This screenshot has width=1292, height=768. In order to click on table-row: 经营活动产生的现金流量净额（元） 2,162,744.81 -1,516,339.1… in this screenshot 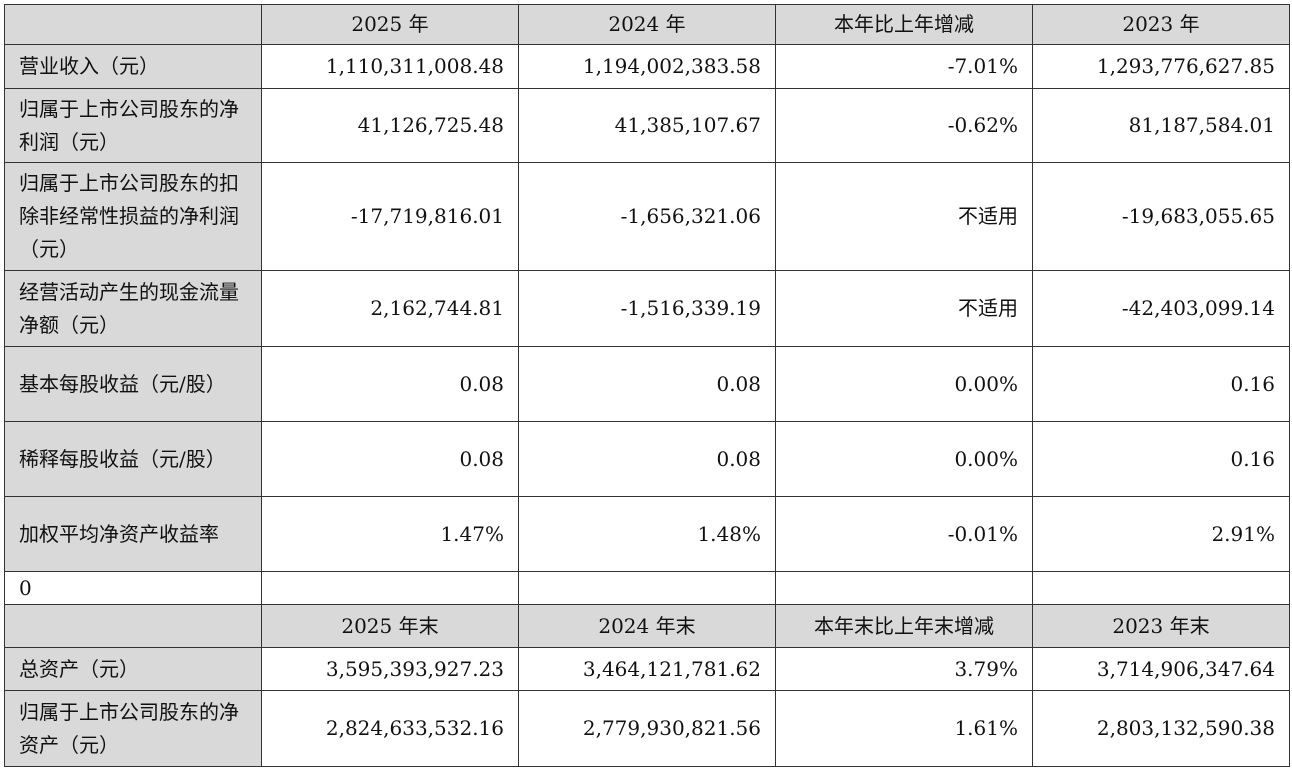, I will do `click(647, 308)`.